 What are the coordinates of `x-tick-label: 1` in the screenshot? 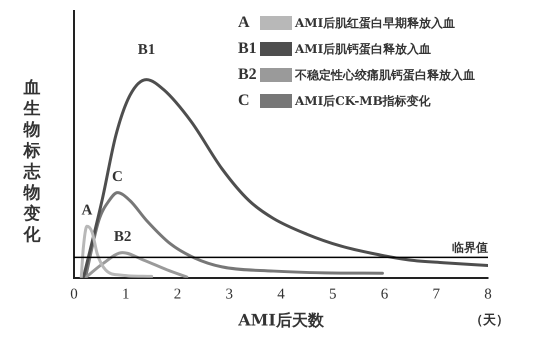 It's located at (126, 294).